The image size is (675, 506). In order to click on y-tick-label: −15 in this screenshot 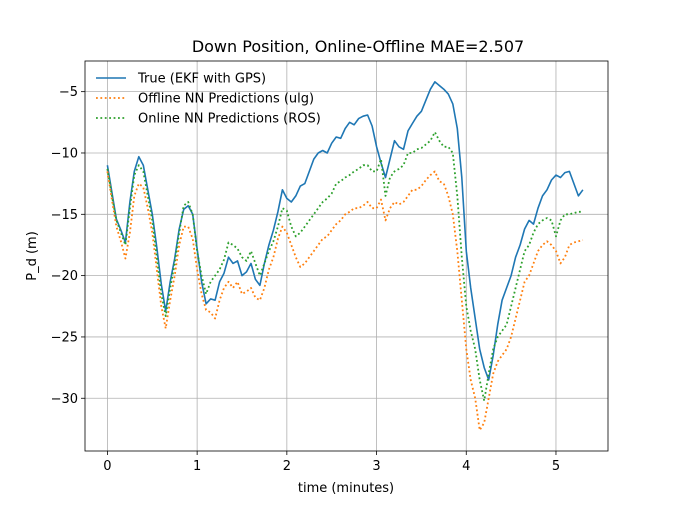, I will do `click(64, 215)`.